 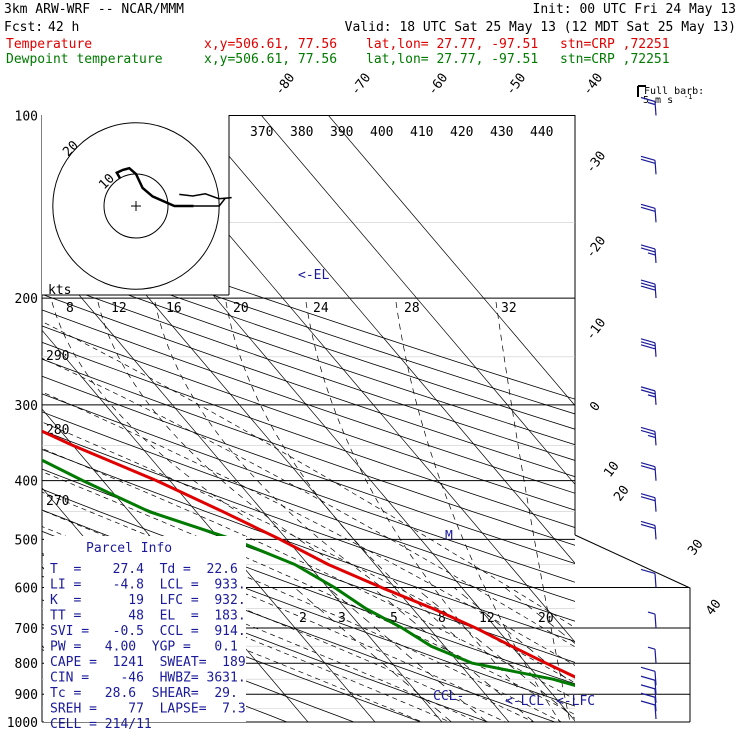 What do you see at coordinates (394, 618) in the screenshot?
I see `mixing-ratio-label-2: 5` at bounding box center [394, 618].